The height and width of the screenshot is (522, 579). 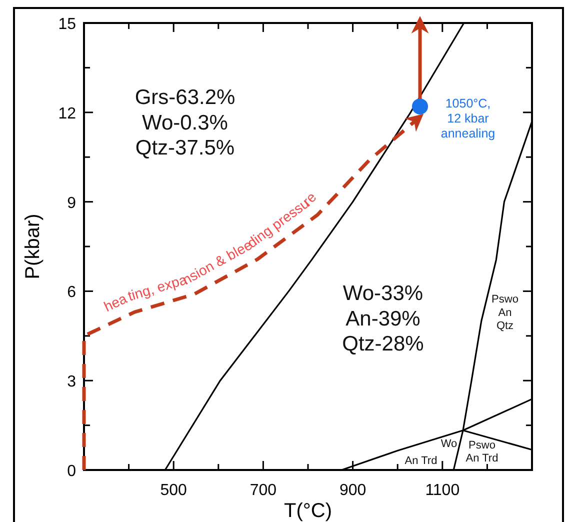 What do you see at coordinates (468, 118) in the screenshot?
I see `annotation: 1050°C, 12 kbar annealing` at bounding box center [468, 118].